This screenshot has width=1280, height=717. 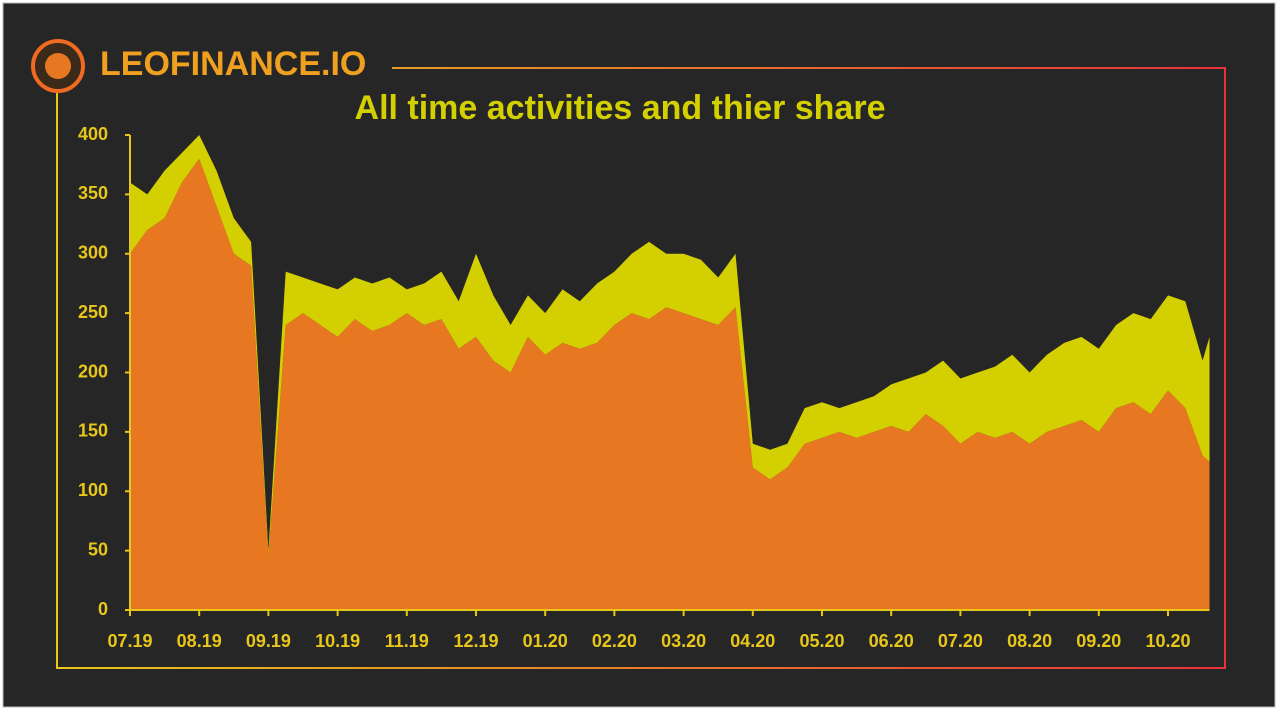 What do you see at coordinates (960, 641) in the screenshot?
I see `x-tick-label: 07.20` at bounding box center [960, 641].